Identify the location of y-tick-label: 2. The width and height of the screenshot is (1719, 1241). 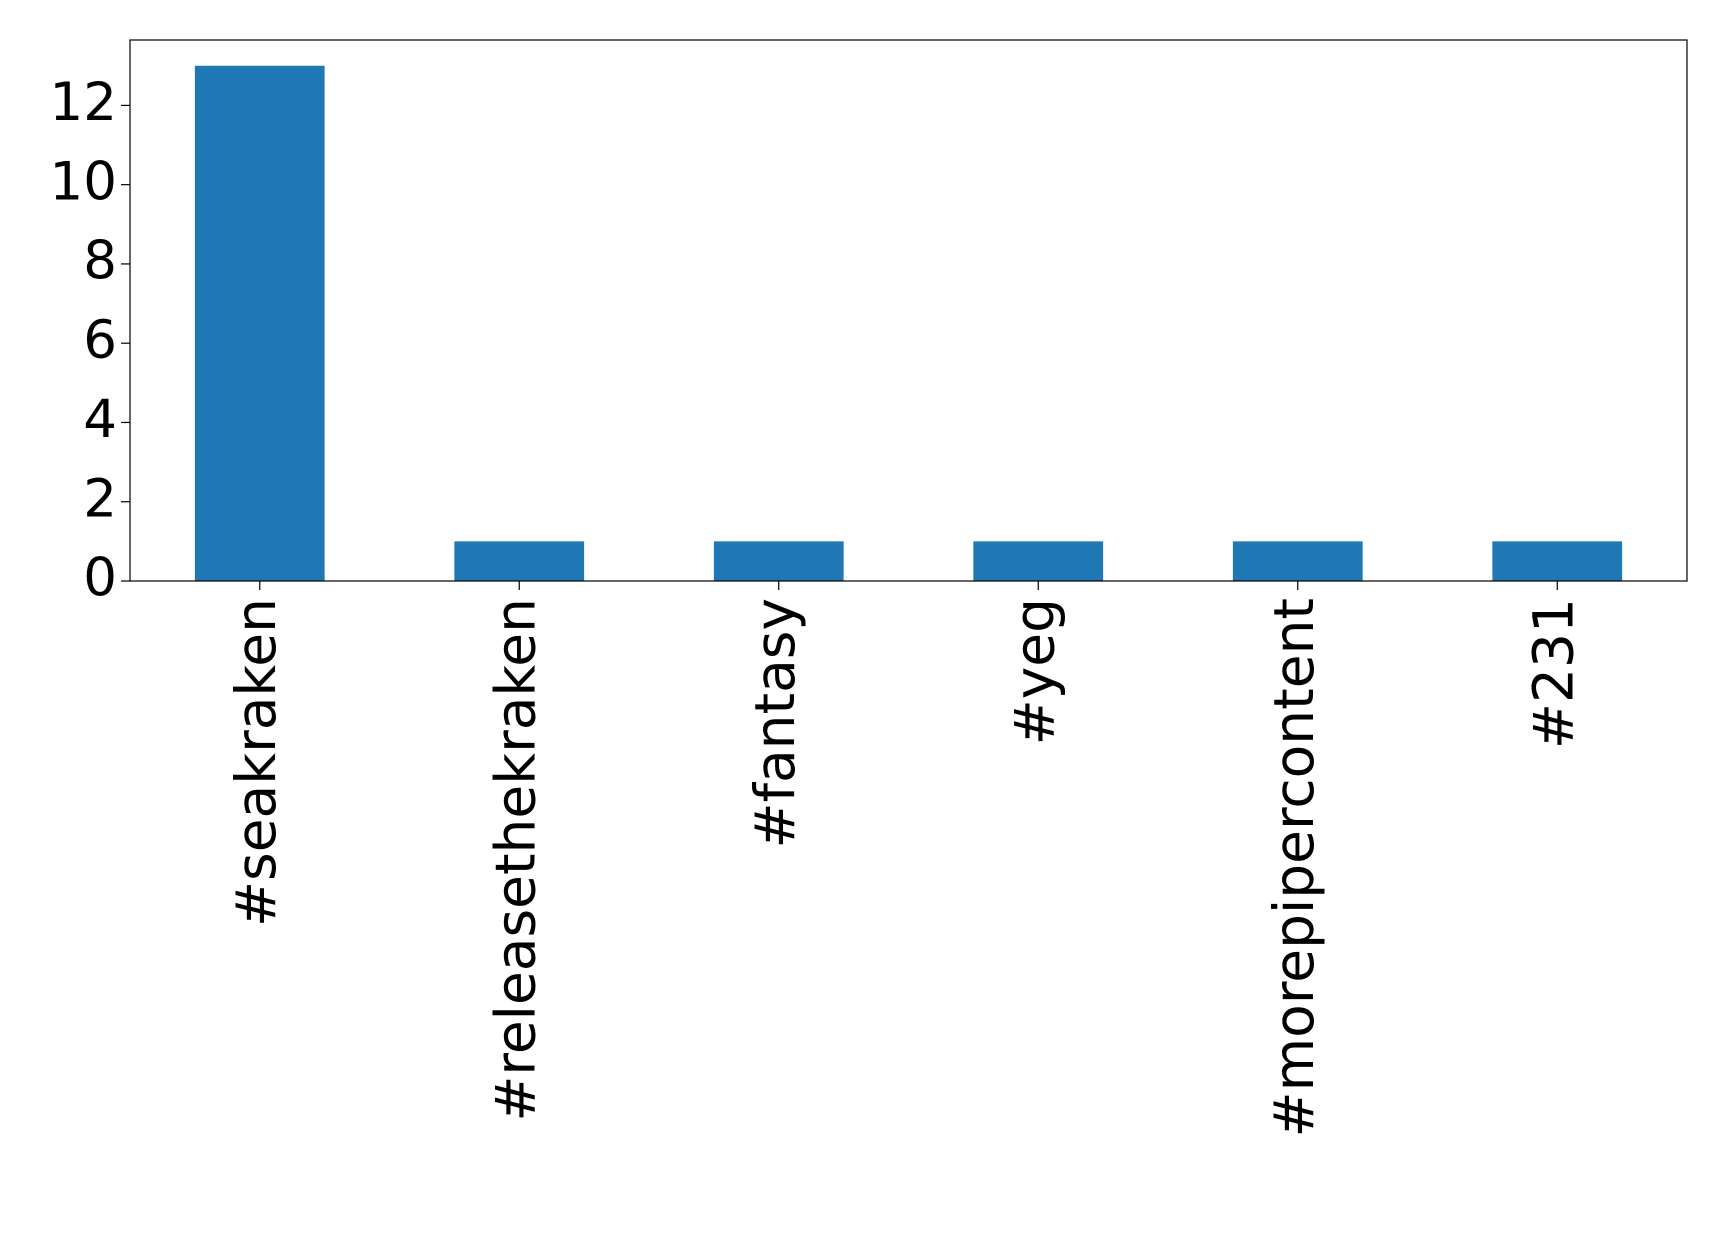
(100, 498).